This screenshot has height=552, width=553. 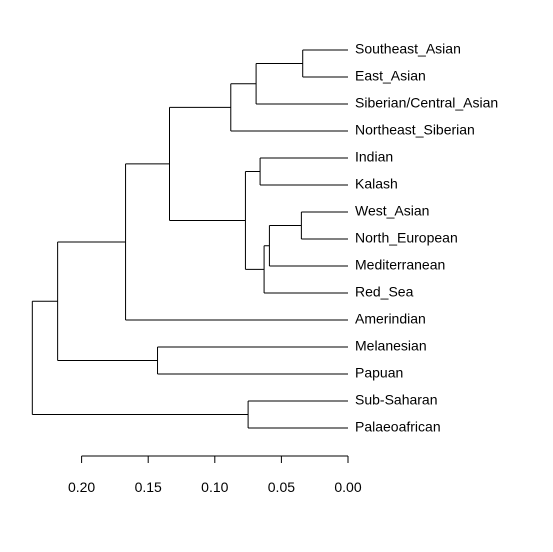 I want to click on leaf-label-kalash: Kalash, so click(x=376, y=184).